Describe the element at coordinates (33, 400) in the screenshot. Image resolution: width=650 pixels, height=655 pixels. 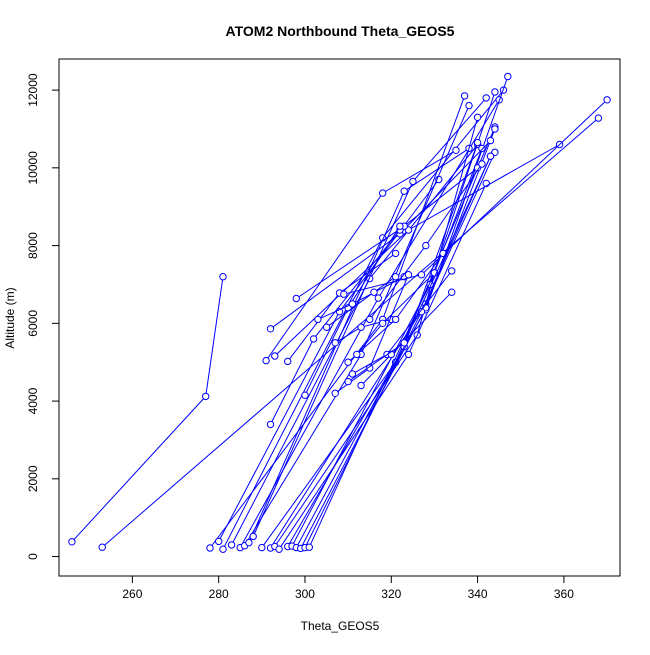
I see `y-tick-label: 4000` at that location.